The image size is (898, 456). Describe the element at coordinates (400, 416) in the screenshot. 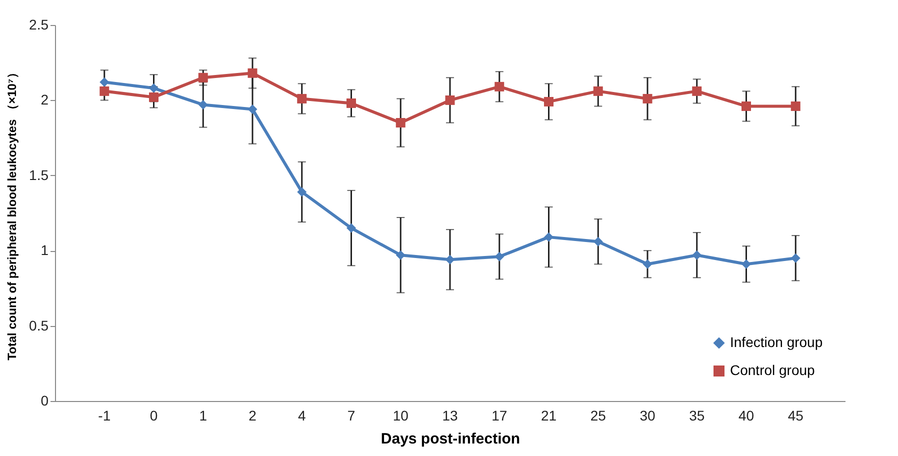

I see `x-tick-label: 10` at that location.